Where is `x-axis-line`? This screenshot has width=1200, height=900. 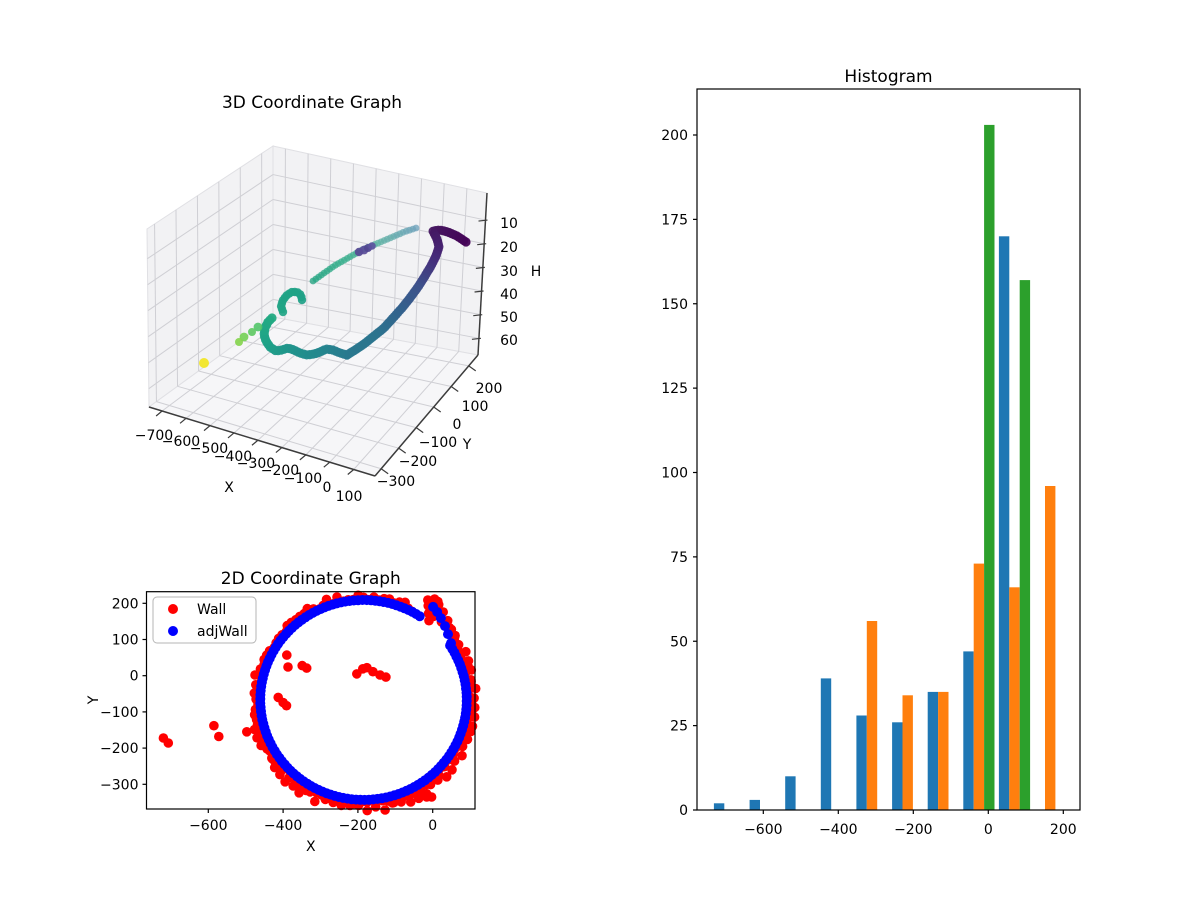 x-axis-line is located at coordinates (262, 441).